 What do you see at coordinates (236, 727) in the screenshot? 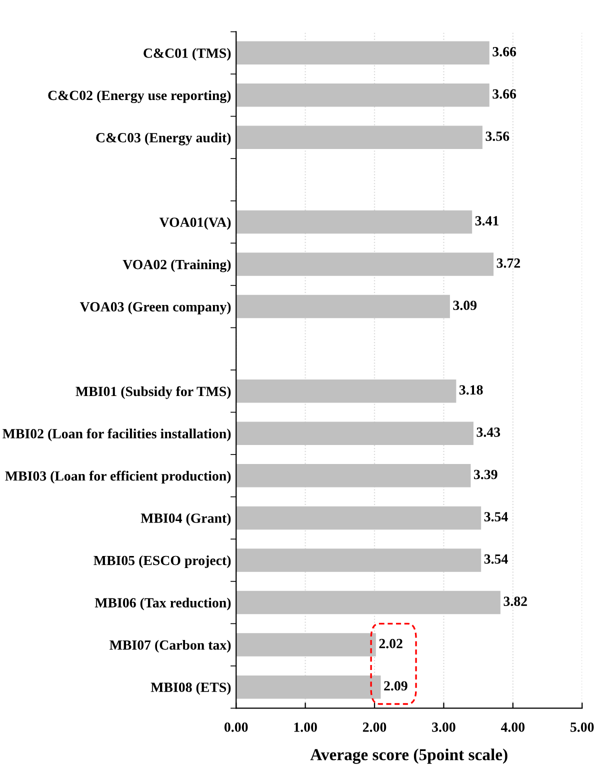
I see `x-tick-label: 0.00` at bounding box center [236, 727].